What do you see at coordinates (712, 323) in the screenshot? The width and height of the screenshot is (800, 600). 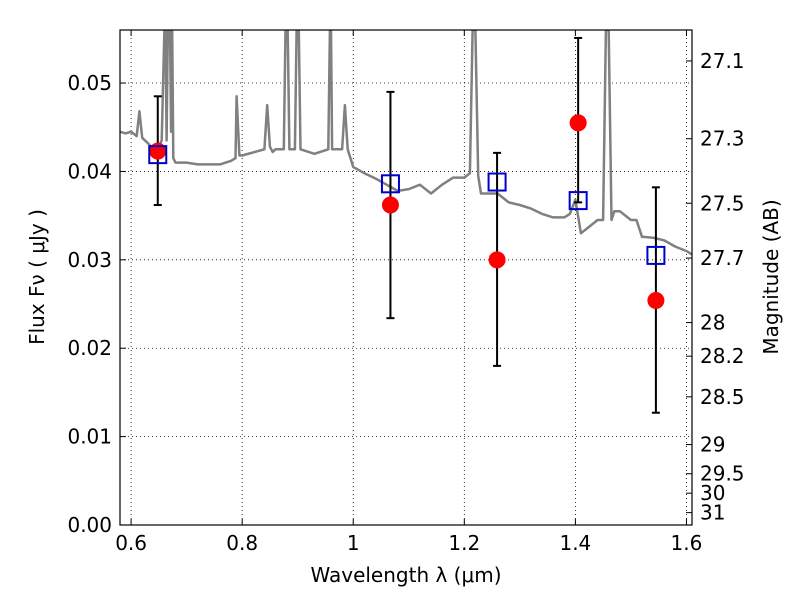 I see `y2-tick-label: 28` at bounding box center [712, 323].